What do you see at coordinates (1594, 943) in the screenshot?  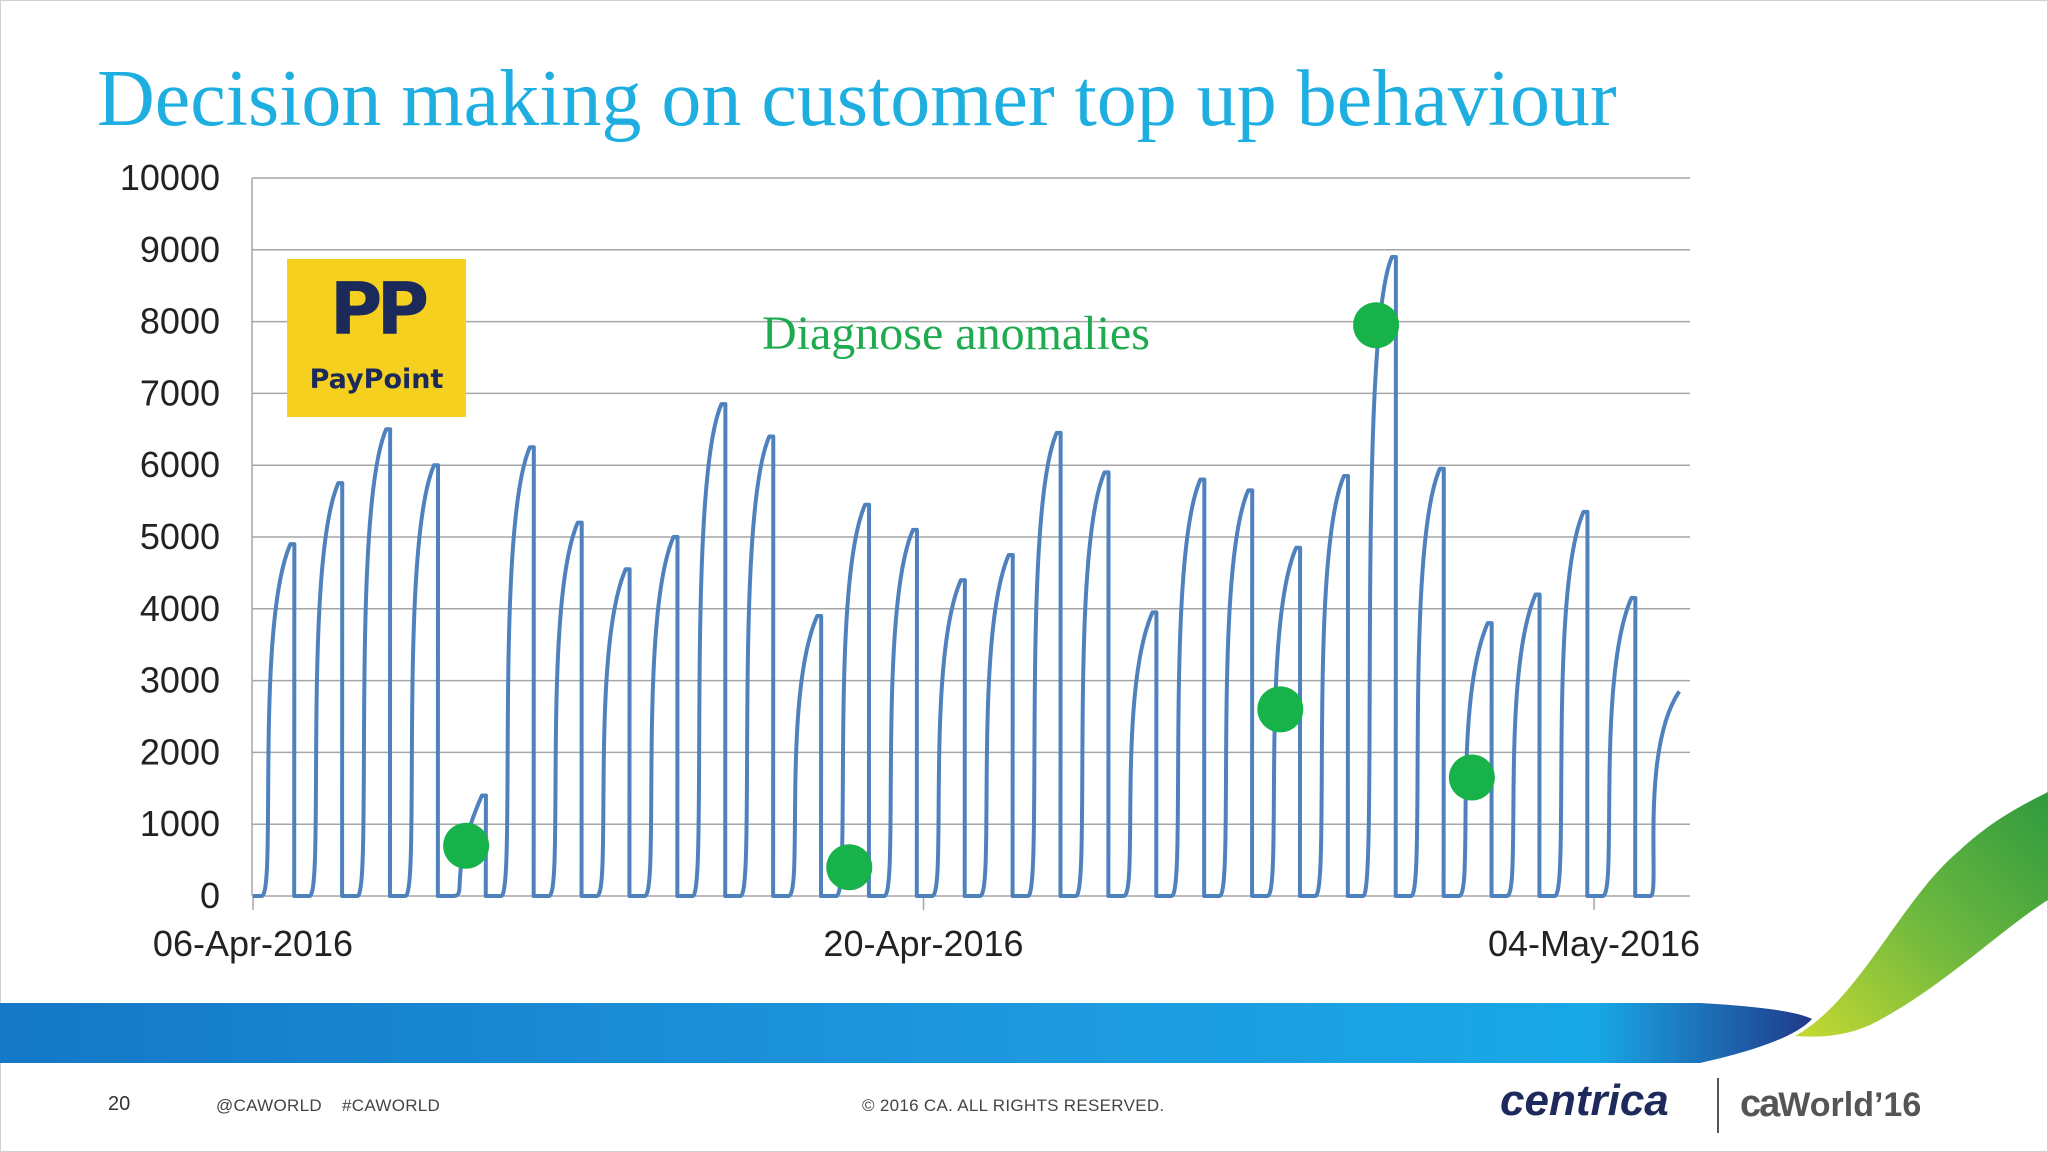 I see `x-tick-label: 04-May-2016` at bounding box center [1594, 943].